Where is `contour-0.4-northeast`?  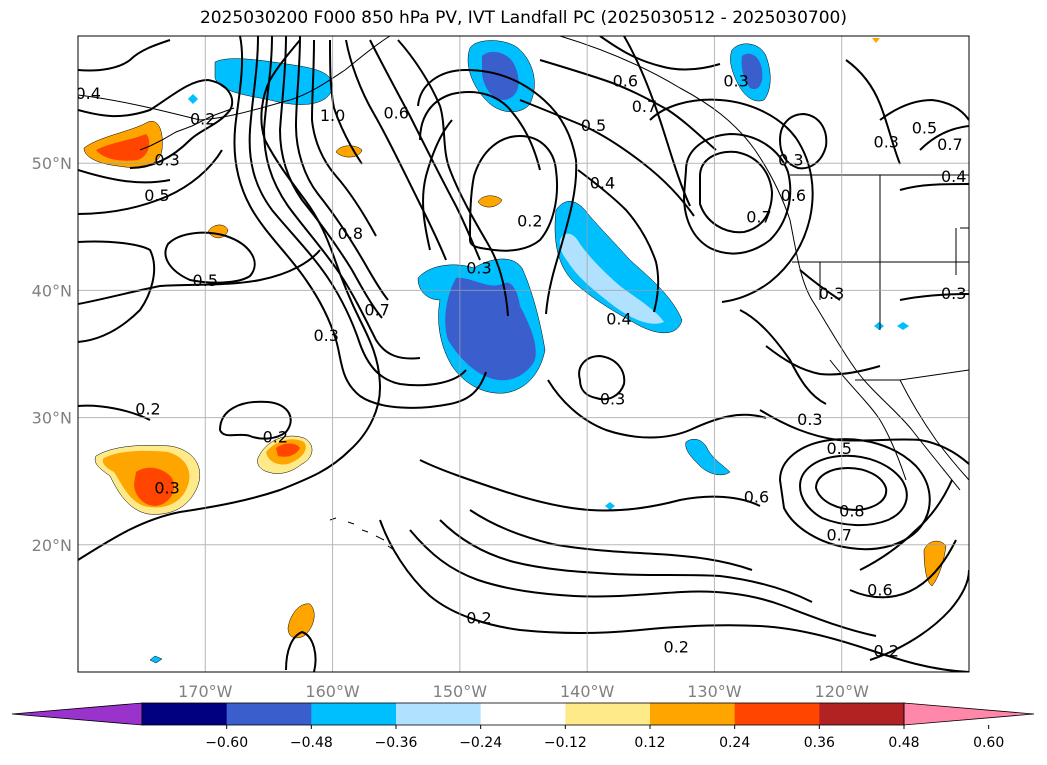 contour-0.4-northeast is located at coordinates (934, 187).